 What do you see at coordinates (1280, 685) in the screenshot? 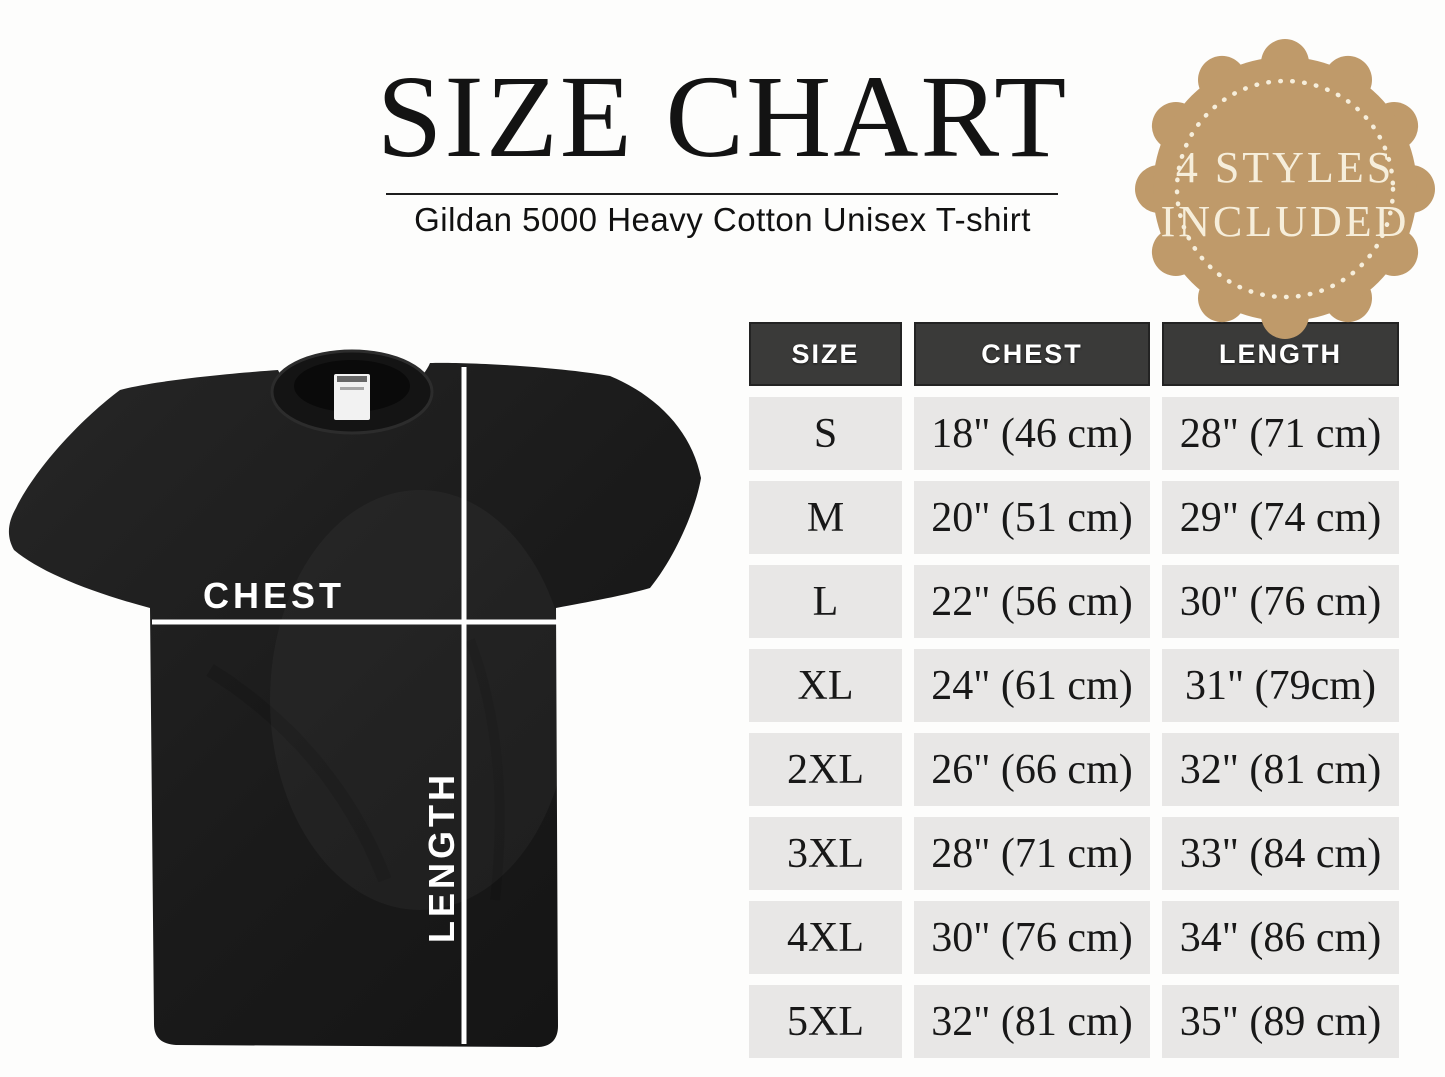
I see `length-cell: 31" (79cm)` at bounding box center [1280, 685].